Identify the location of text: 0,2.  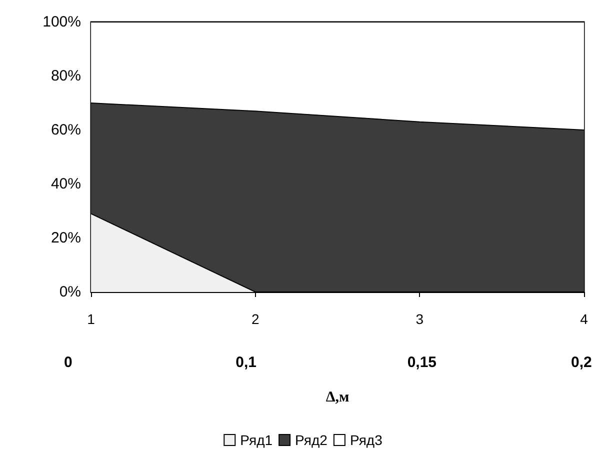
(581, 362).